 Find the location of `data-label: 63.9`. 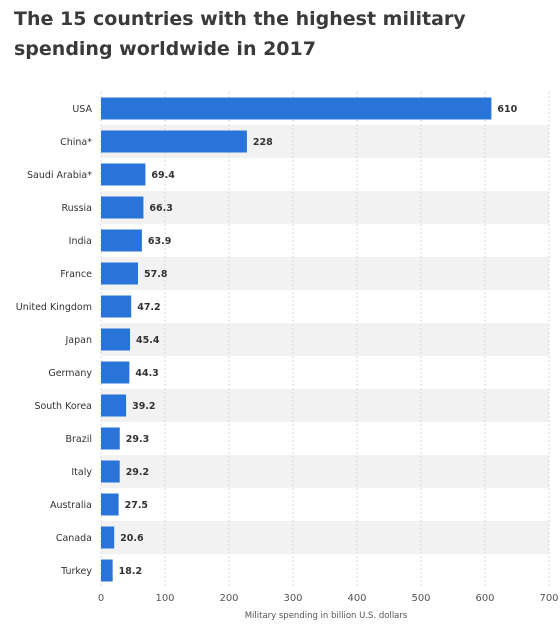

data-label: 63.9 is located at coordinates (159, 241).